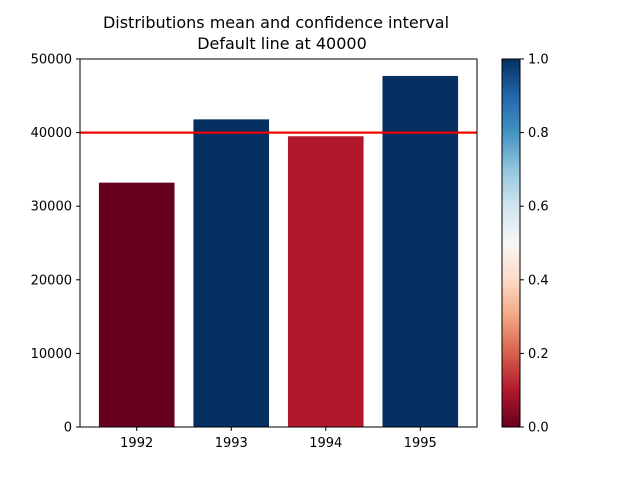  I want to click on y-tick-label: 10000, so click(51, 354).